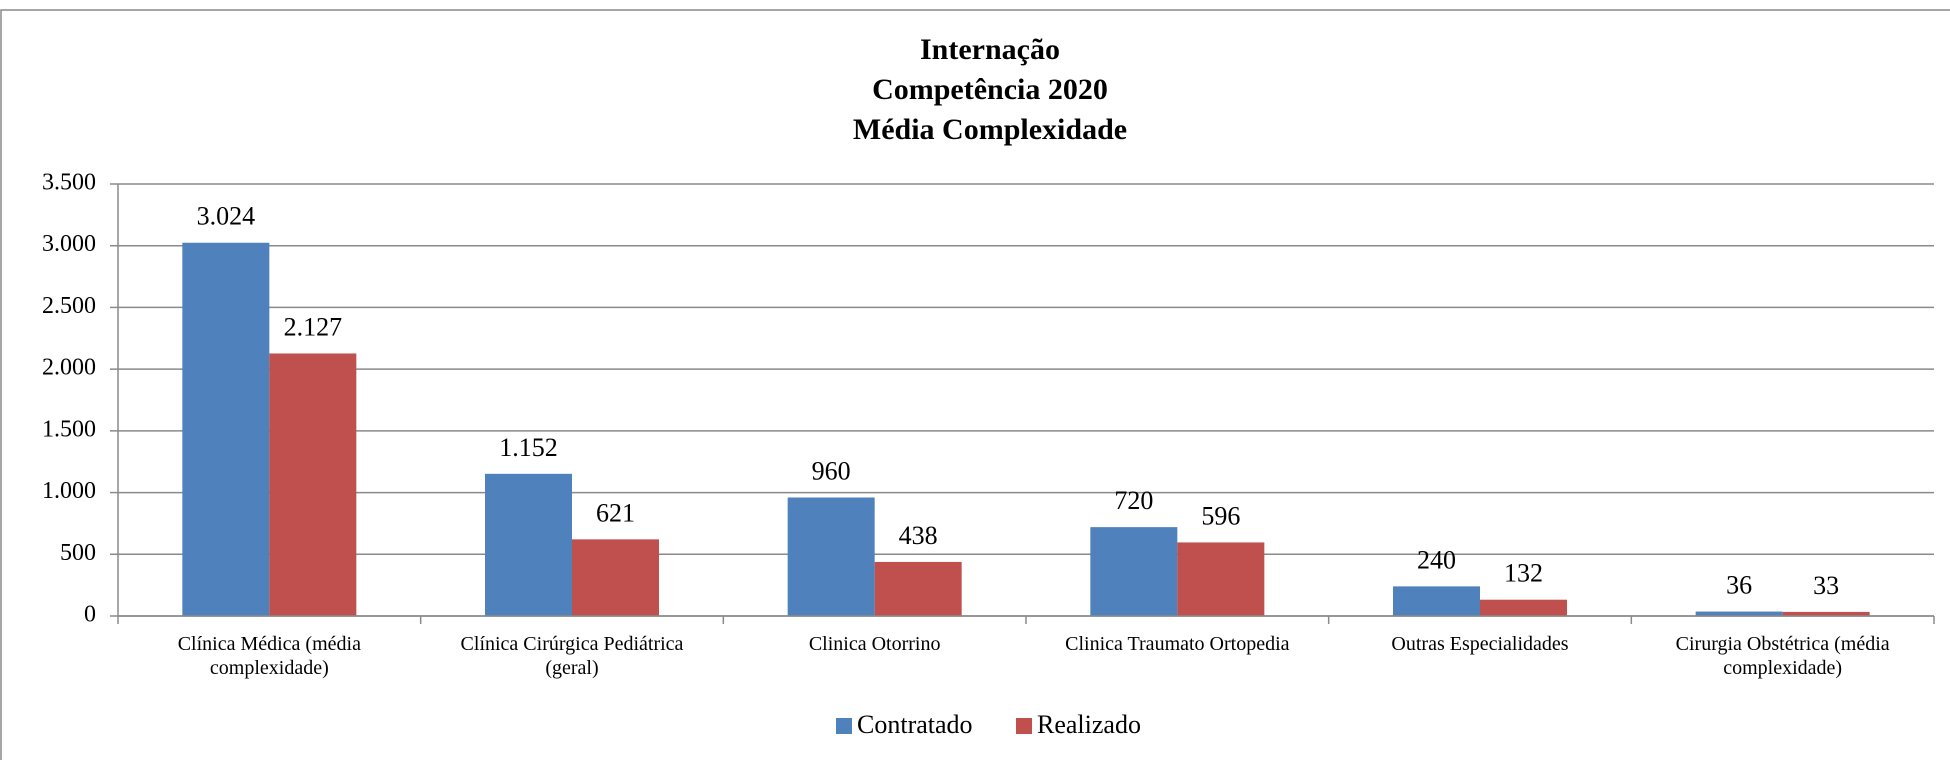  What do you see at coordinates (990, 89) in the screenshot?
I see `chart-title: Competência 2020` at bounding box center [990, 89].